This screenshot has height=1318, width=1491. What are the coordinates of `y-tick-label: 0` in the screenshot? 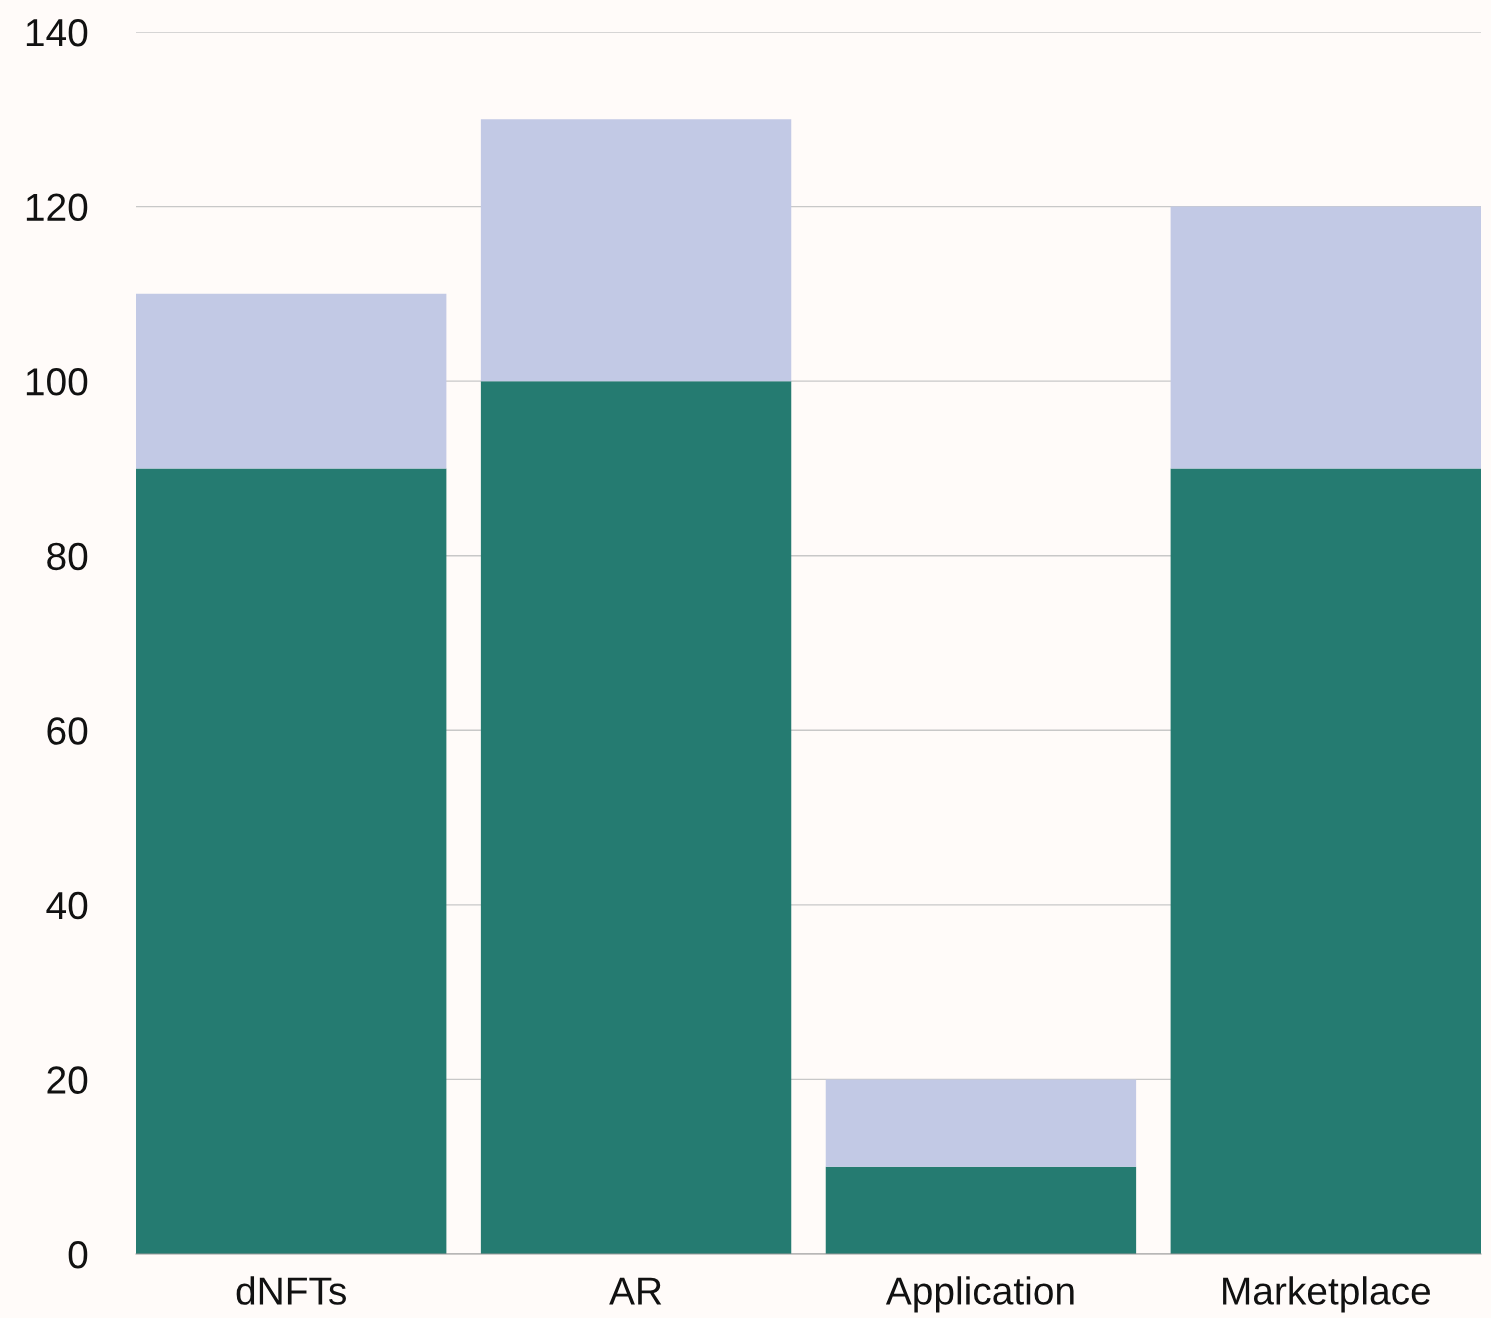 It's located at (78, 1254).